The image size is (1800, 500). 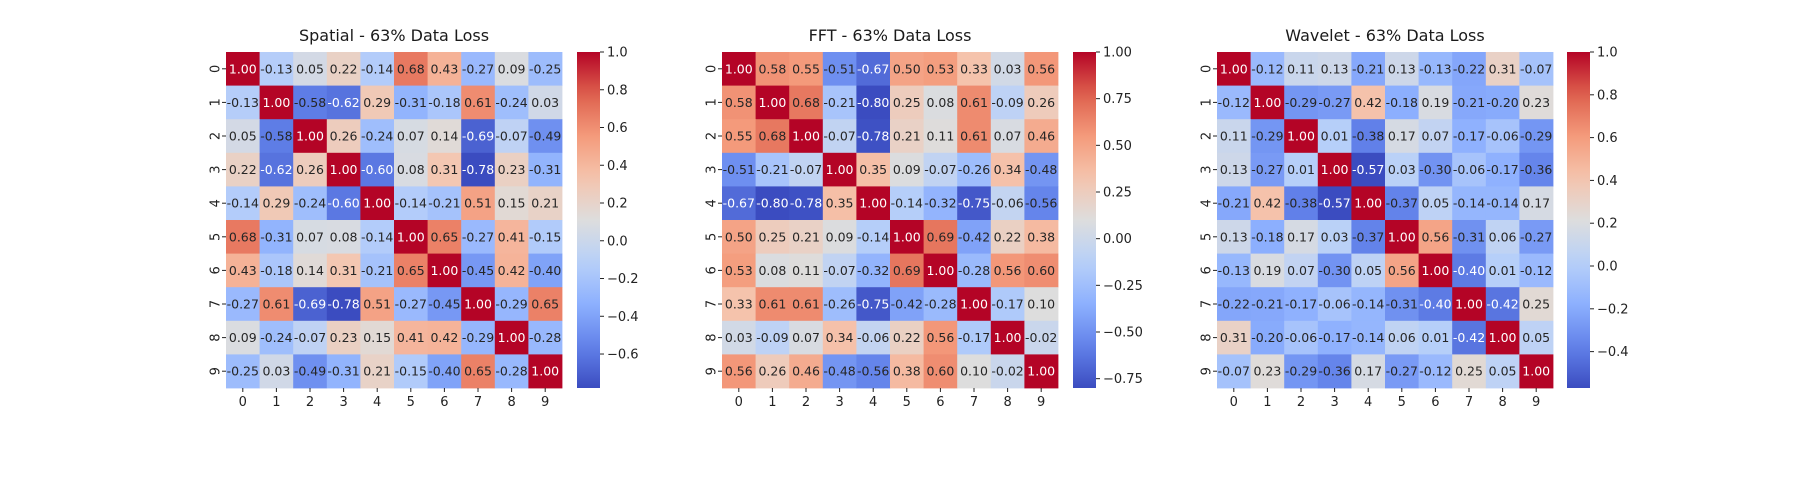 What do you see at coordinates (1607, 95) in the screenshot?
I see `colorbar-tick-label: 0.8` at bounding box center [1607, 95].